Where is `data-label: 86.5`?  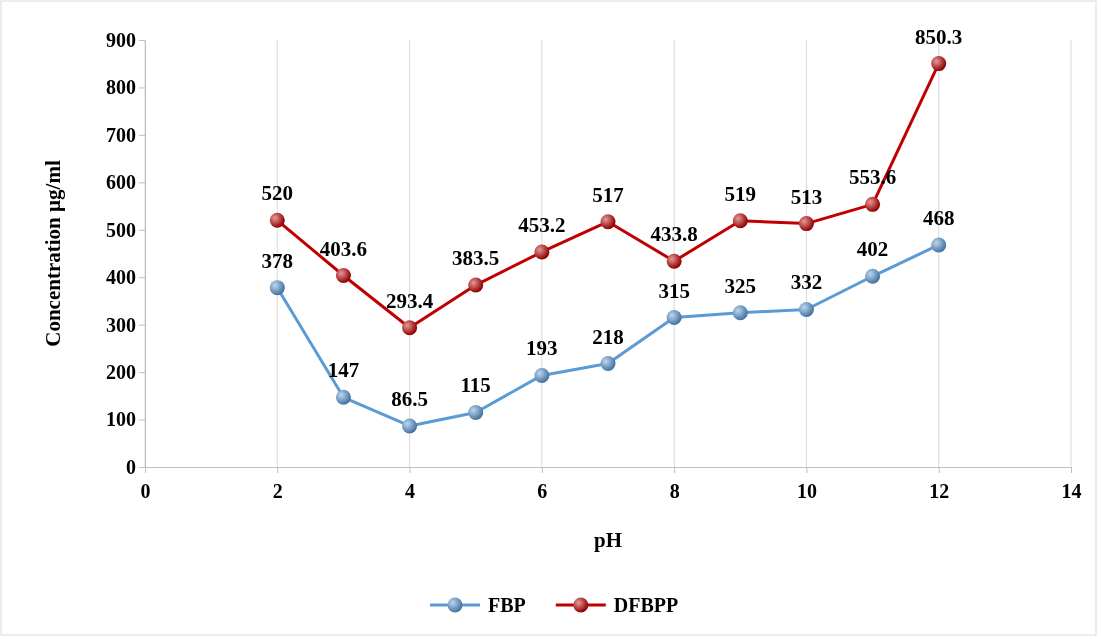
data-label: 86.5 is located at coordinates (409, 398).